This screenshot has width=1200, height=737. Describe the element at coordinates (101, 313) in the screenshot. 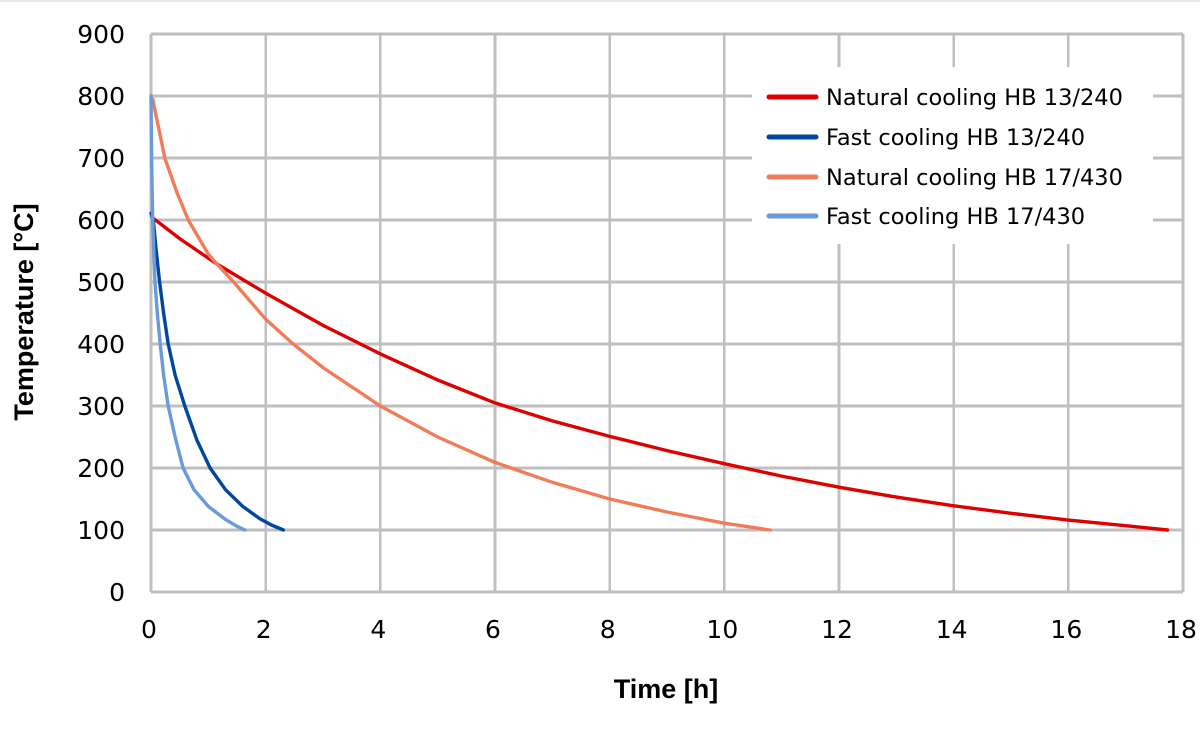

I see `y-axis-ticks: 0 100 200 300 400 500 600 700 800 900` at that location.